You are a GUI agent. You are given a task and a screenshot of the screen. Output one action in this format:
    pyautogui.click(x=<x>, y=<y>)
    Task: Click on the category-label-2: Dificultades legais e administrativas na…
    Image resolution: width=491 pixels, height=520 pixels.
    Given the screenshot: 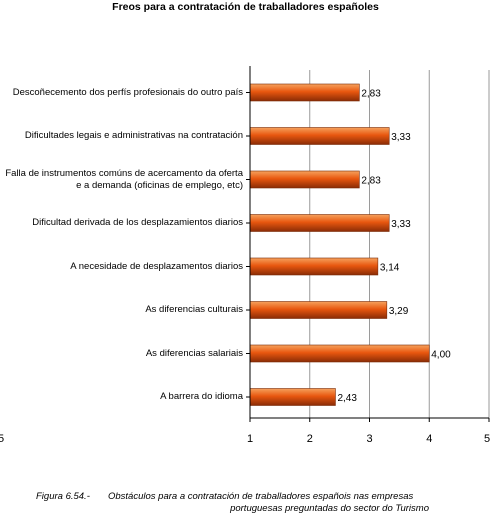 What is the action you would take?
    pyautogui.click(x=133, y=135)
    